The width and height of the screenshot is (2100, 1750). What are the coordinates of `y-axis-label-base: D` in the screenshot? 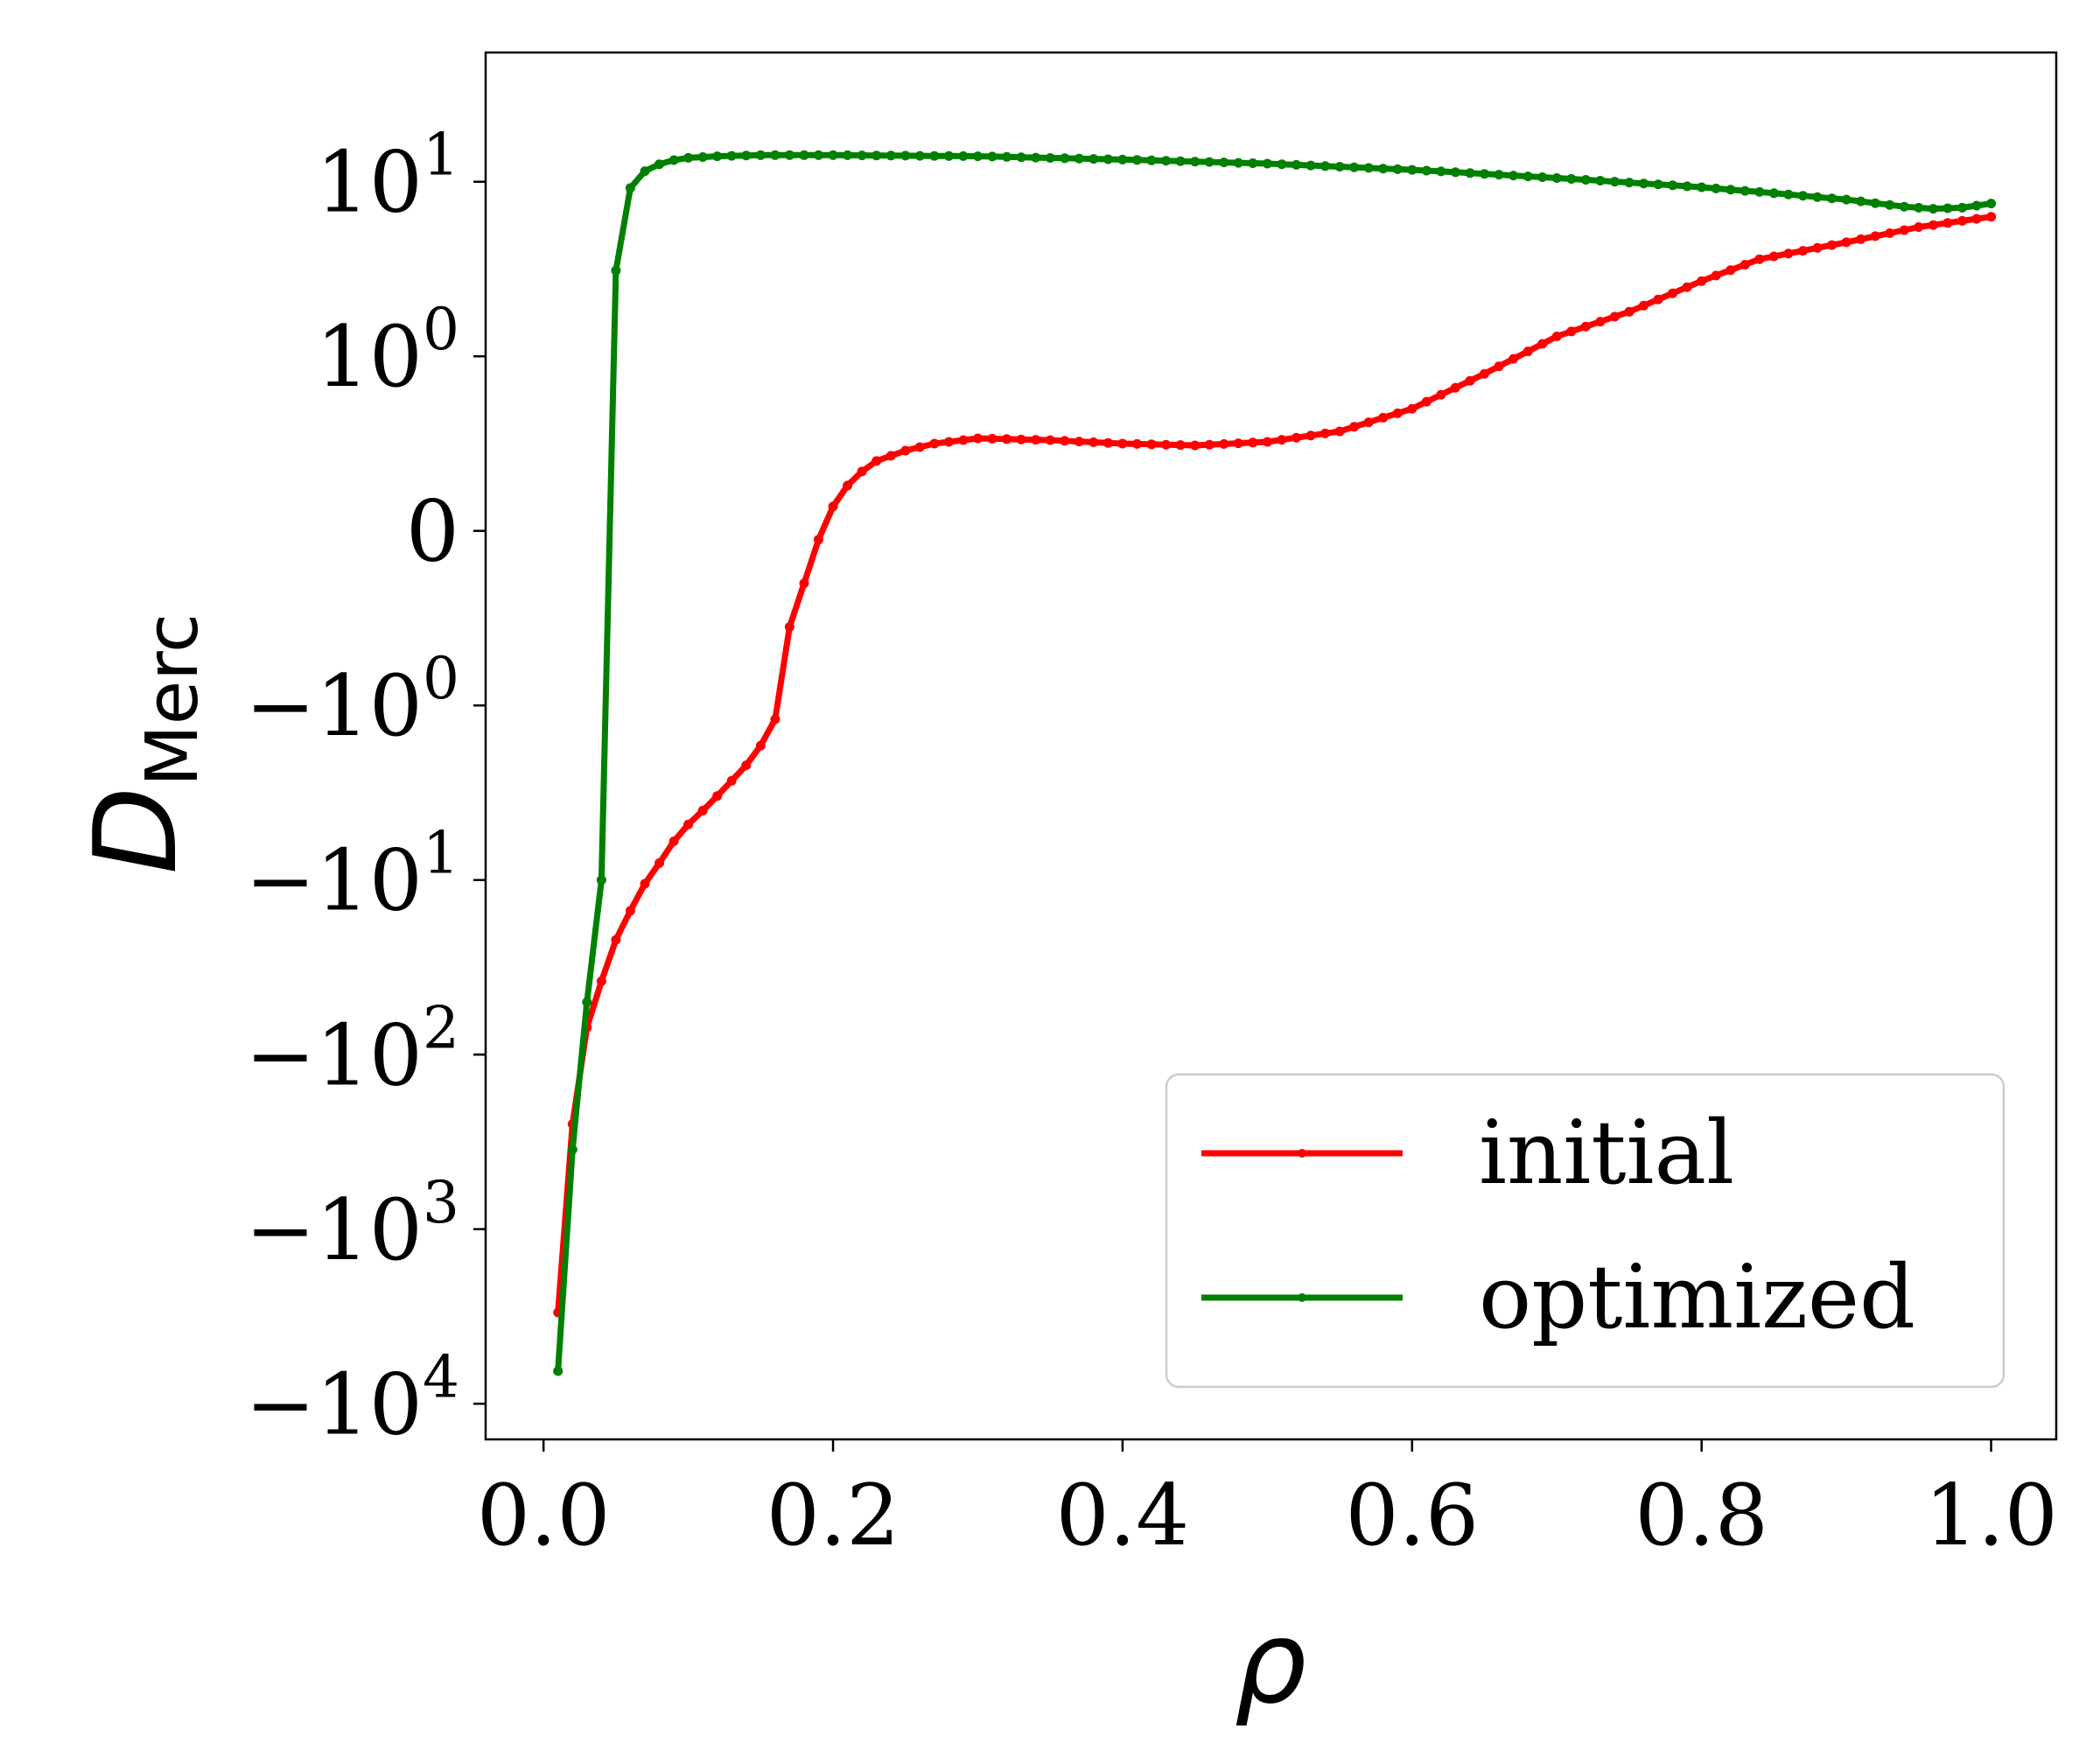 It's located at (135, 830).